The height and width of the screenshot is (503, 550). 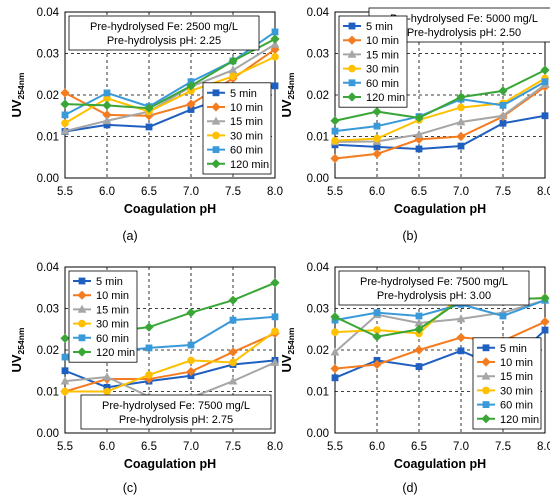 I want to click on y-tick-label: 0.04, so click(x=48, y=13).